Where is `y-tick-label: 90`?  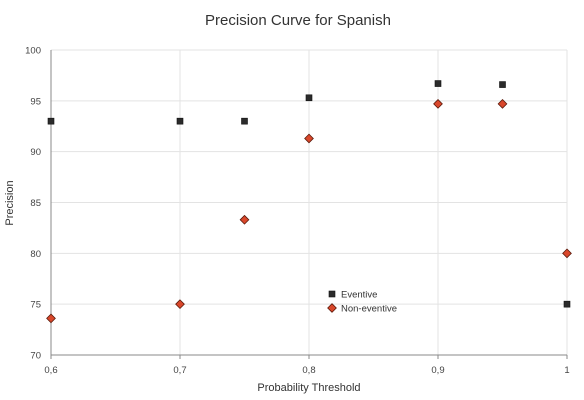
y-tick-label: 90 is located at coordinates (35, 152).